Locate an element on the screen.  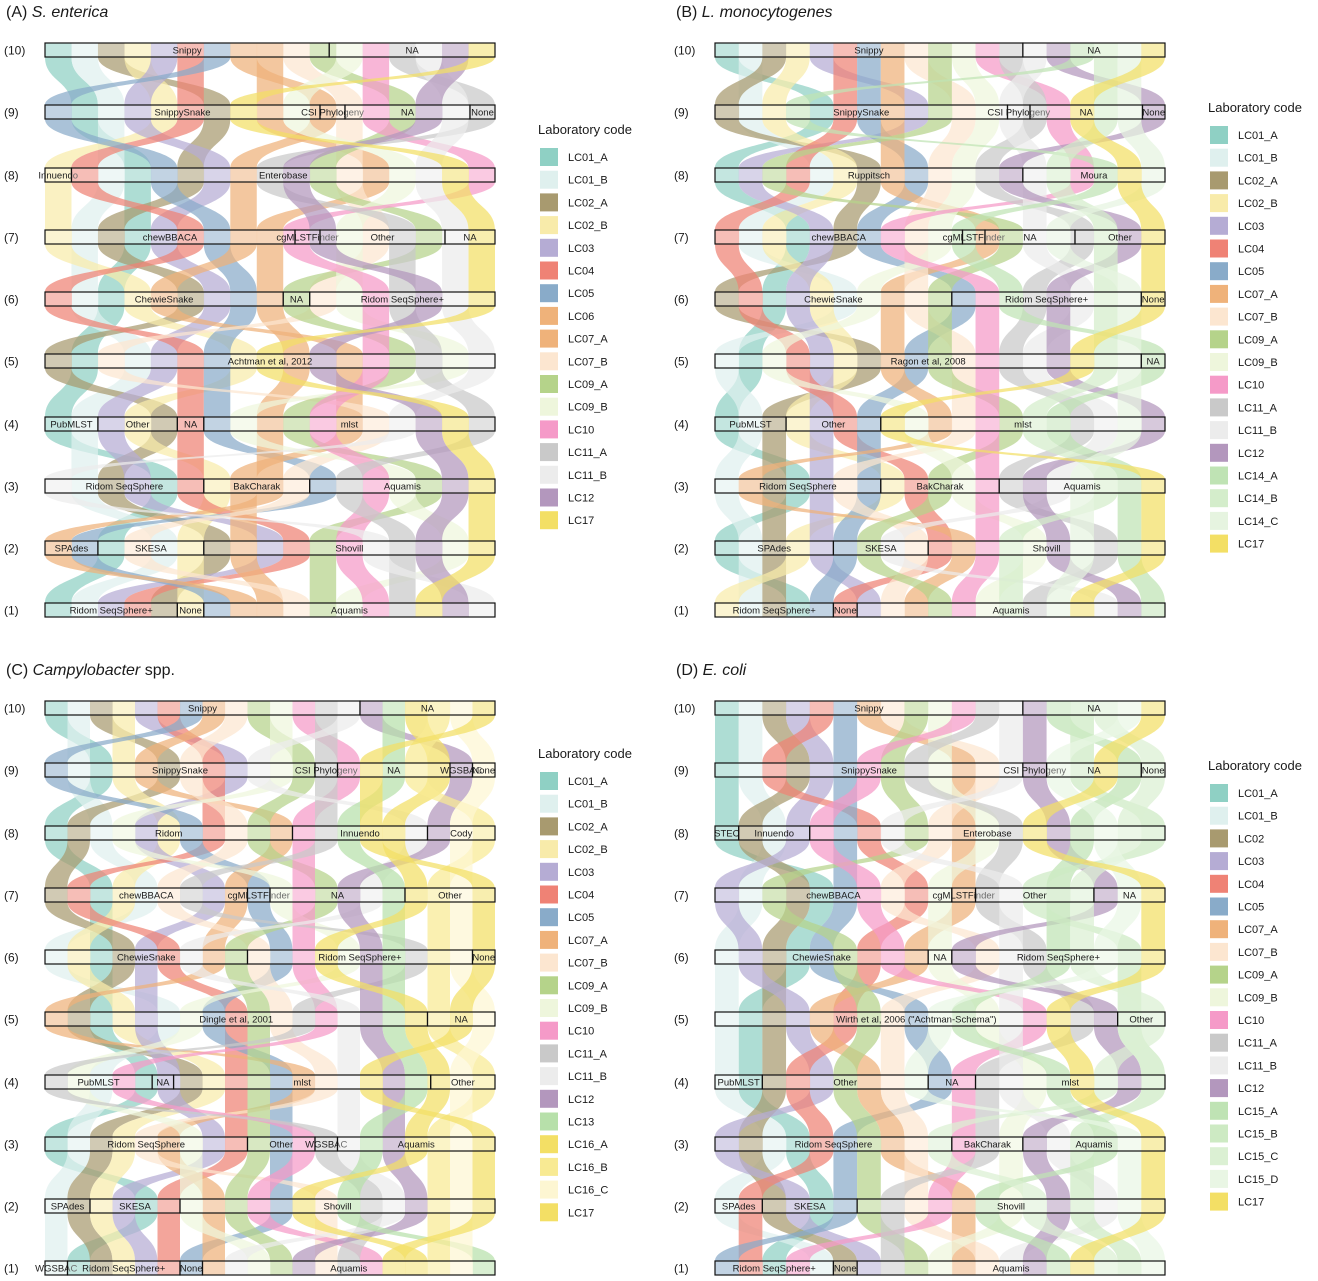
stratum-label: Aquamis is located at coordinates (1011, 611).